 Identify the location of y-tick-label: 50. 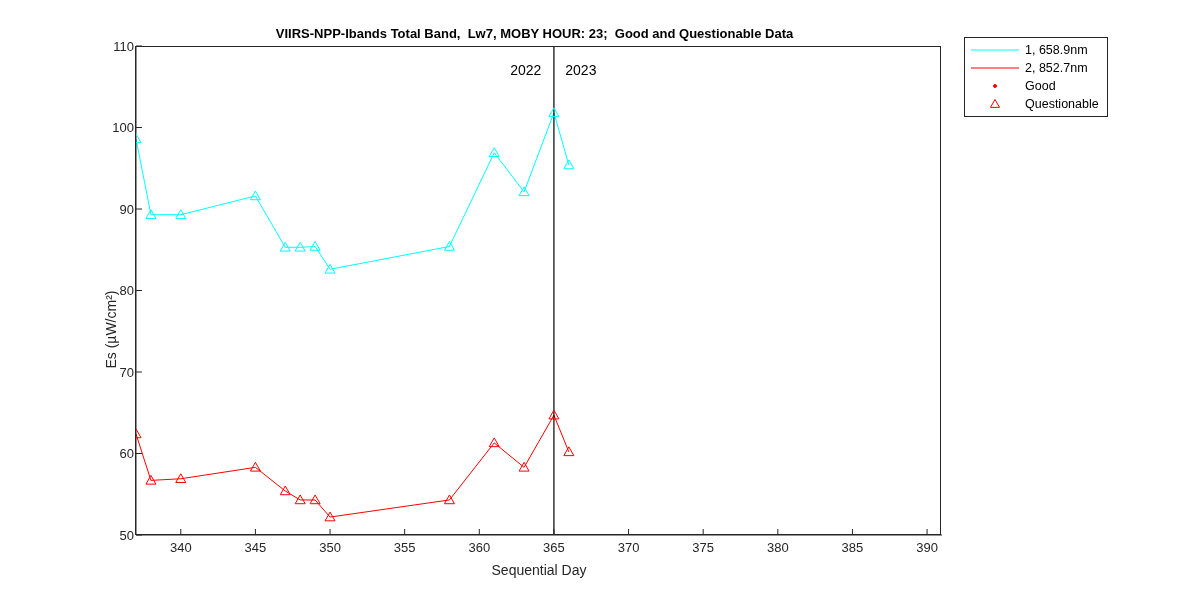
(126, 535).